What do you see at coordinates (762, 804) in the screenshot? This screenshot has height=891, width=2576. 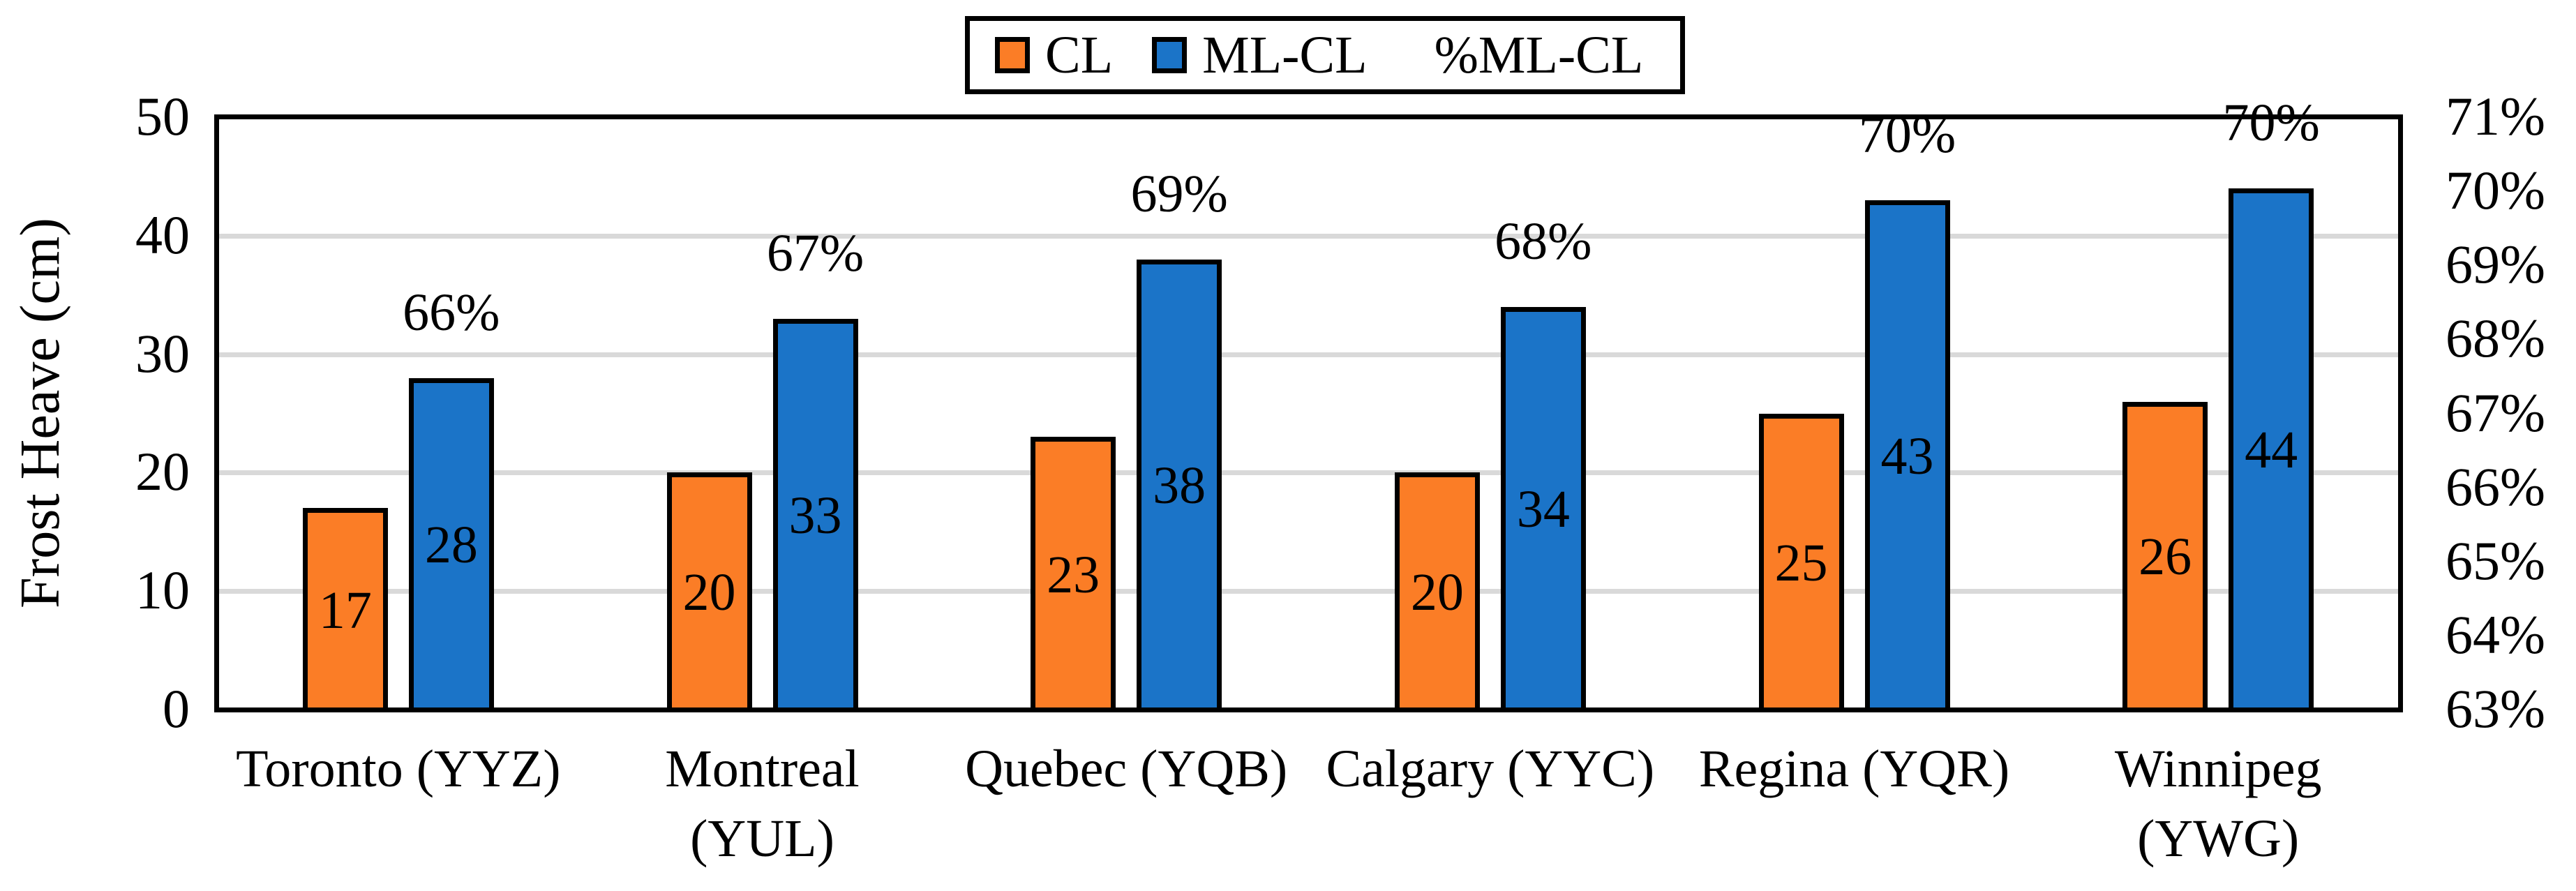 I see `x-axis-label: Montreal (YUL)` at bounding box center [762, 804].